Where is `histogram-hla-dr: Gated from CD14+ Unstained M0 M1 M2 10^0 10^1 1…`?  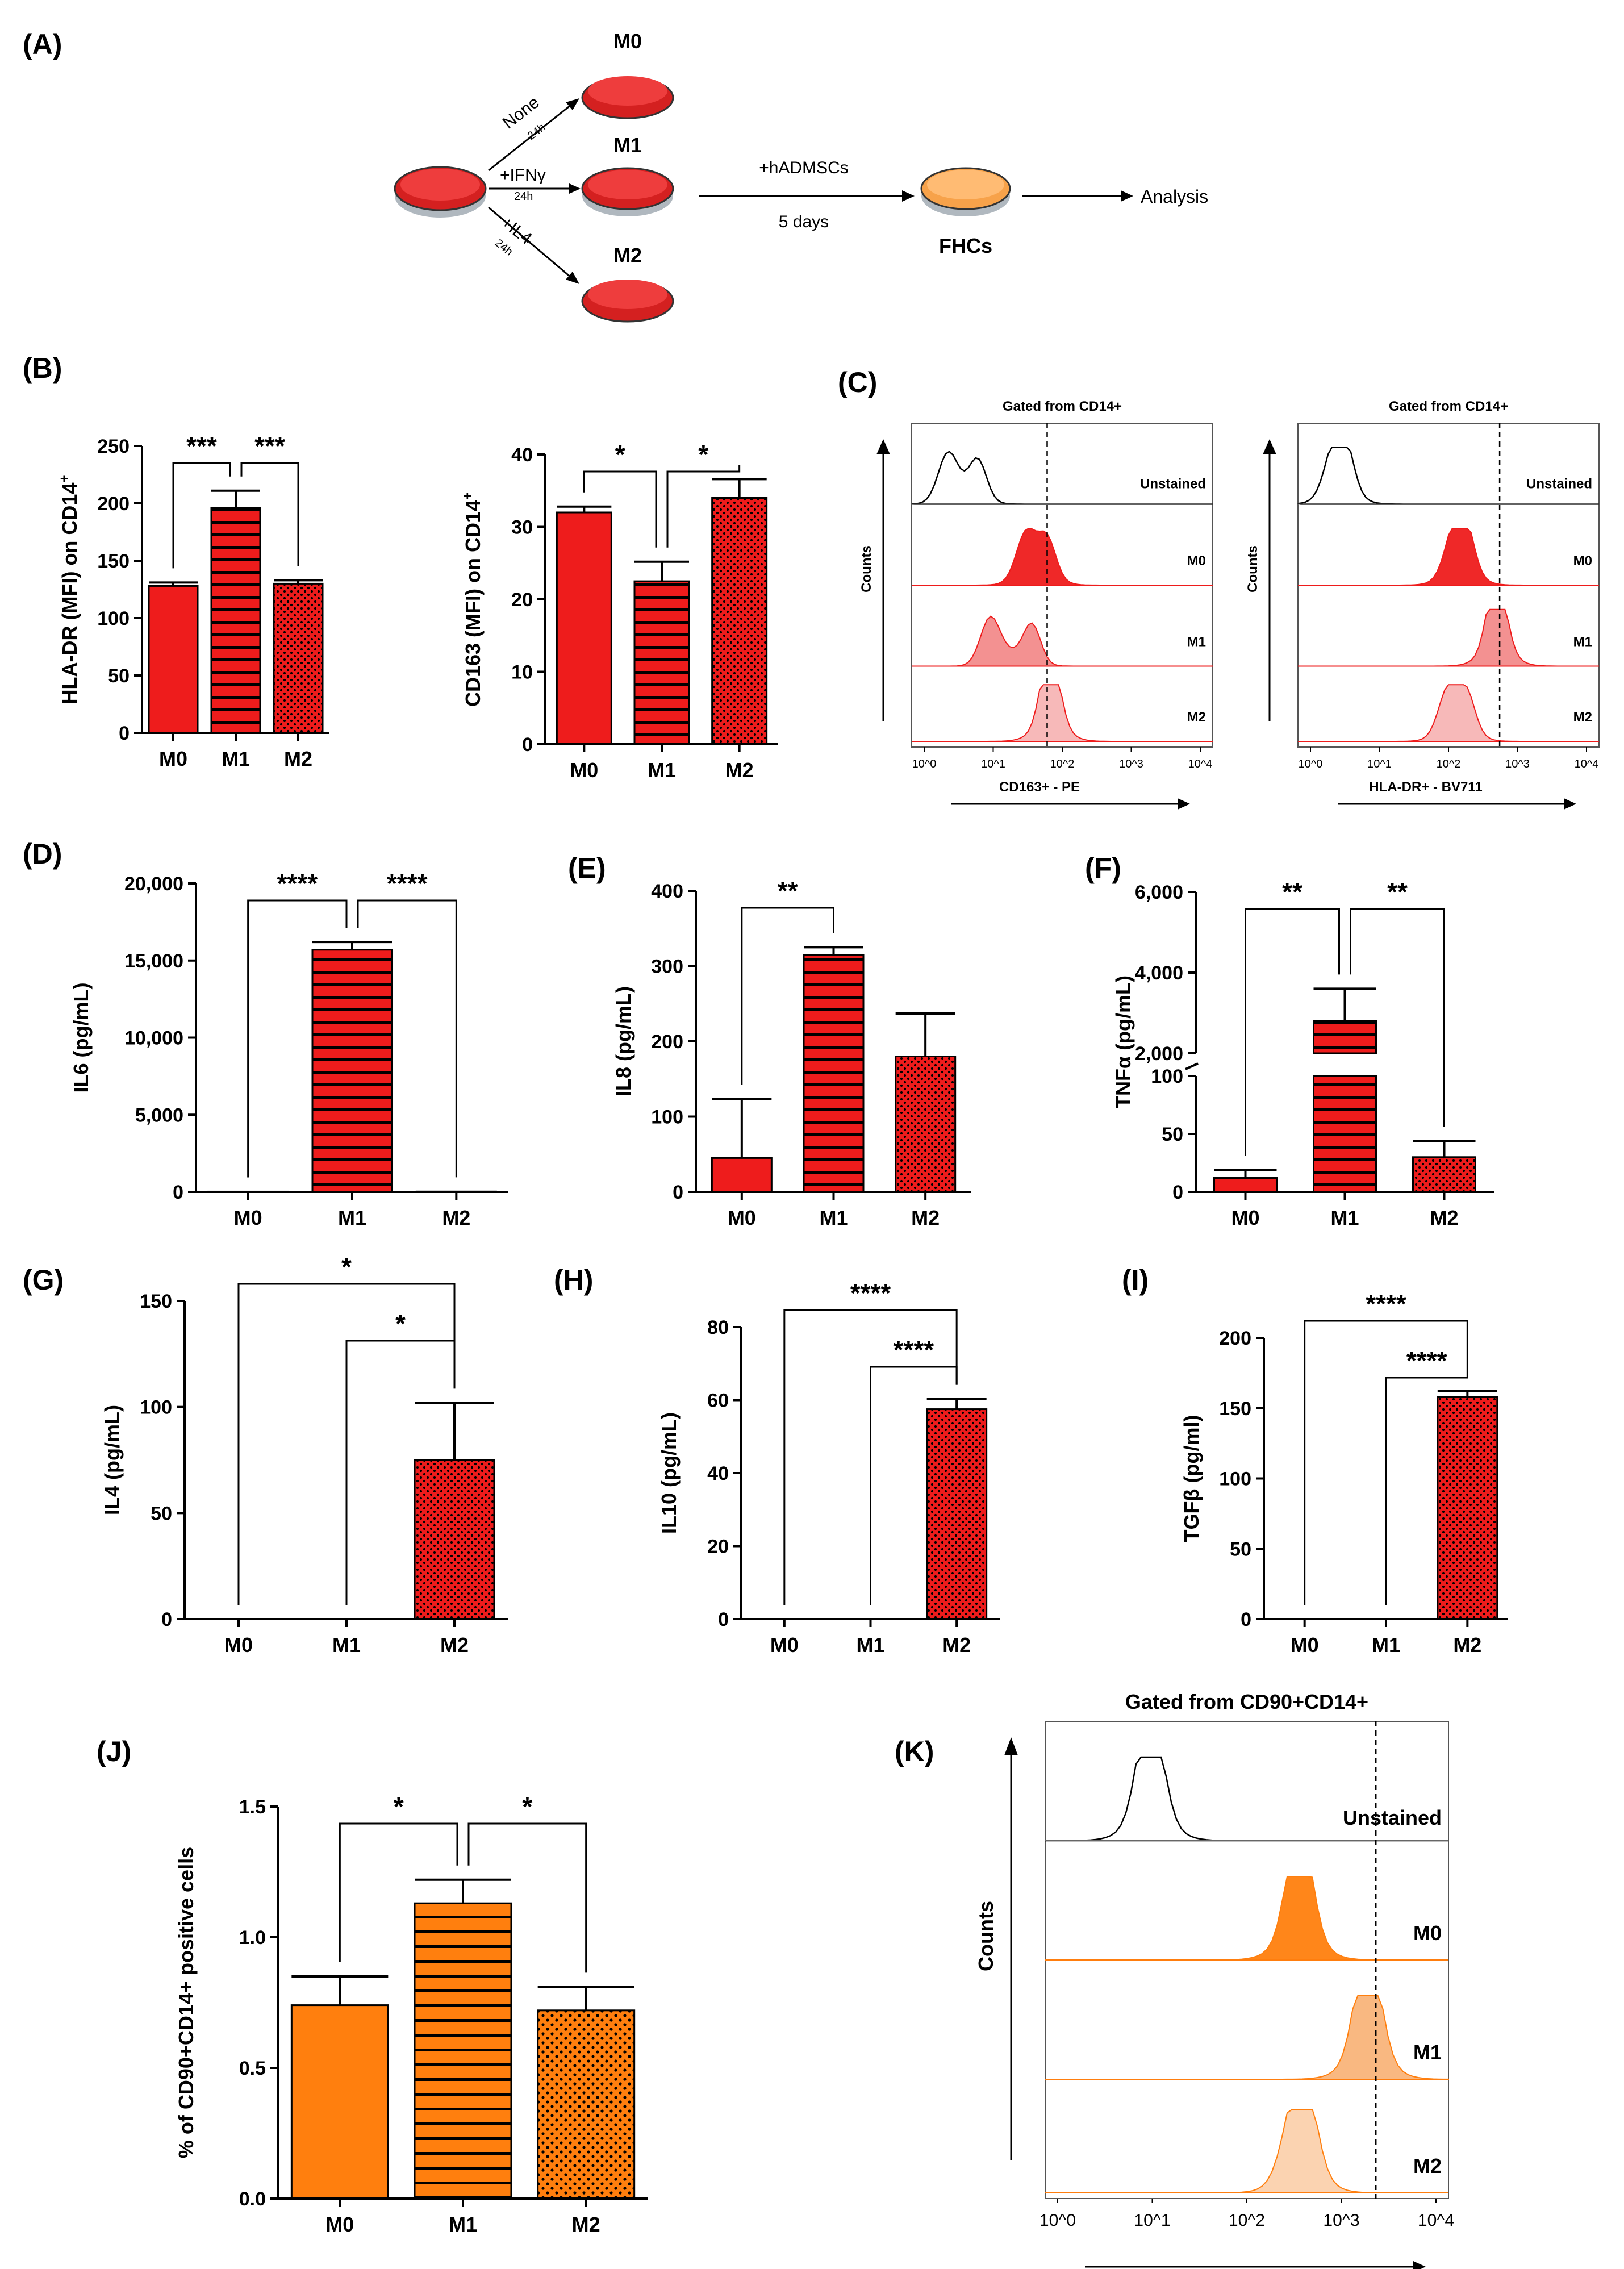
histogram-hla-dr: Gated from CD14+ Unstained M0 M1 M2 10^0 10^1 1… is located at coordinates (1422, 605).